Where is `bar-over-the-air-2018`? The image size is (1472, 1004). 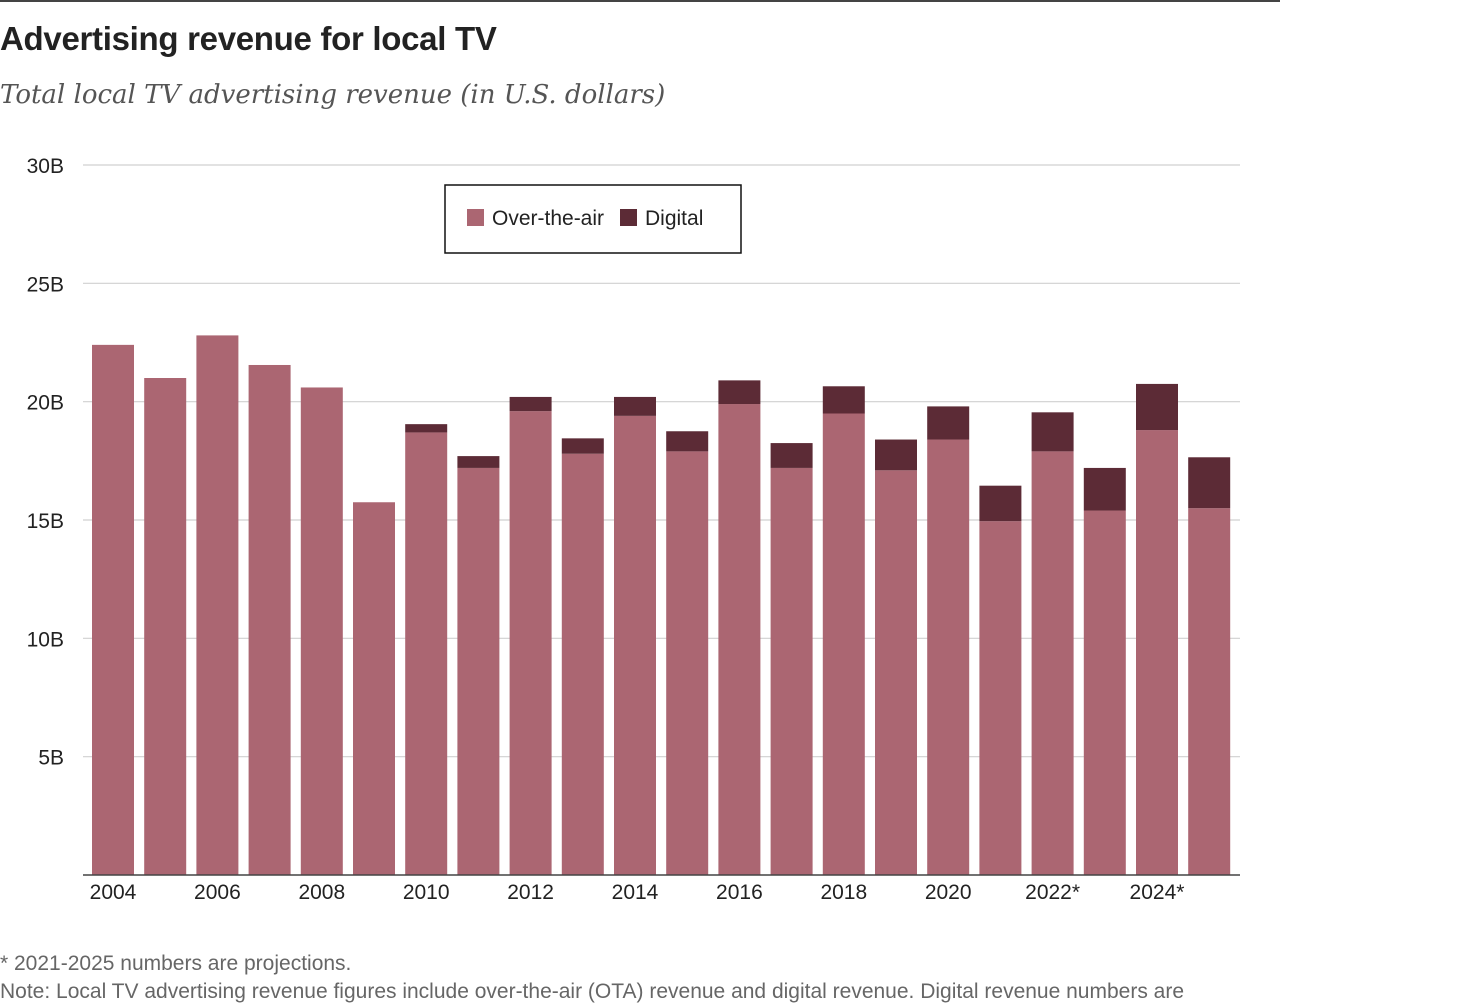 bar-over-the-air-2018 is located at coordinates (843, 644).